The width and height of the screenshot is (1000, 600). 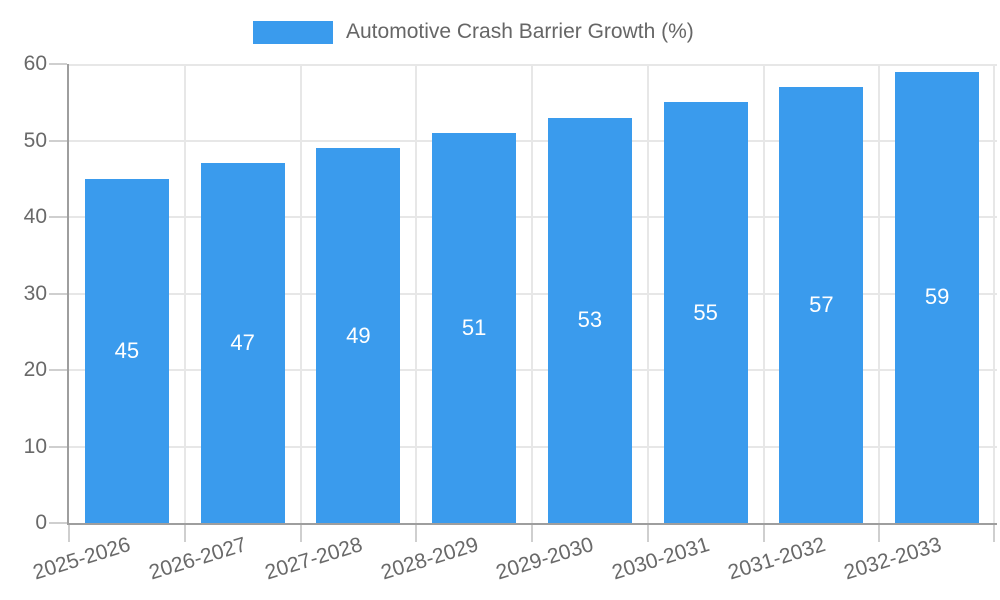 What do you see at coordinates (429, 559) in the screenshot?
I see `x-axis-tick-label: 2028-2029` at bounding box center [429, 559].